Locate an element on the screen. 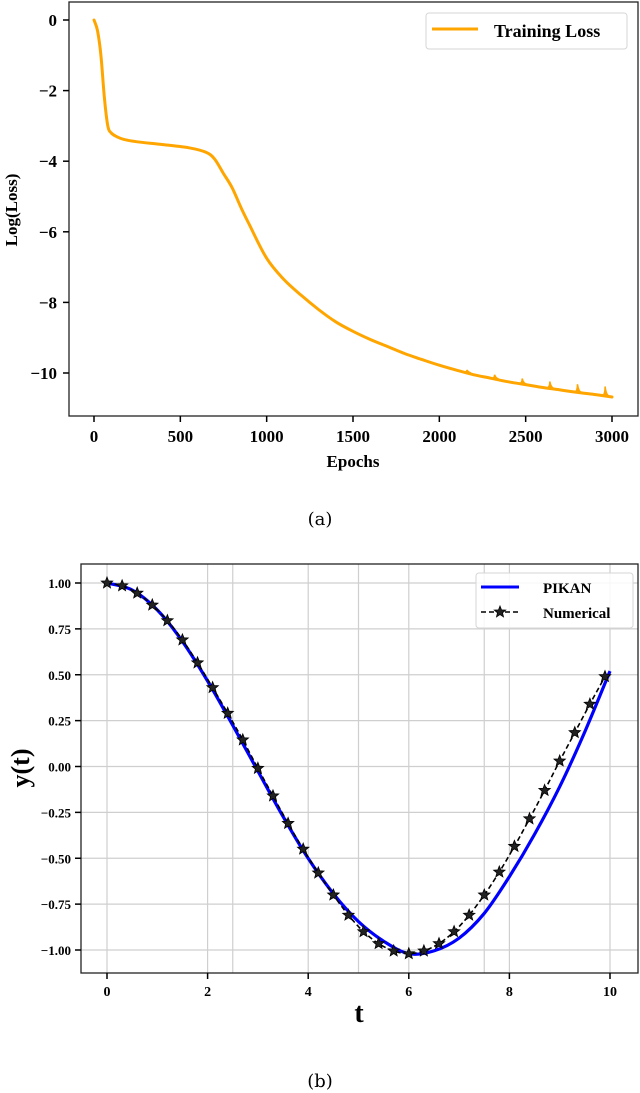  x-tick-label: 6 is located at coordinates (408, 992).